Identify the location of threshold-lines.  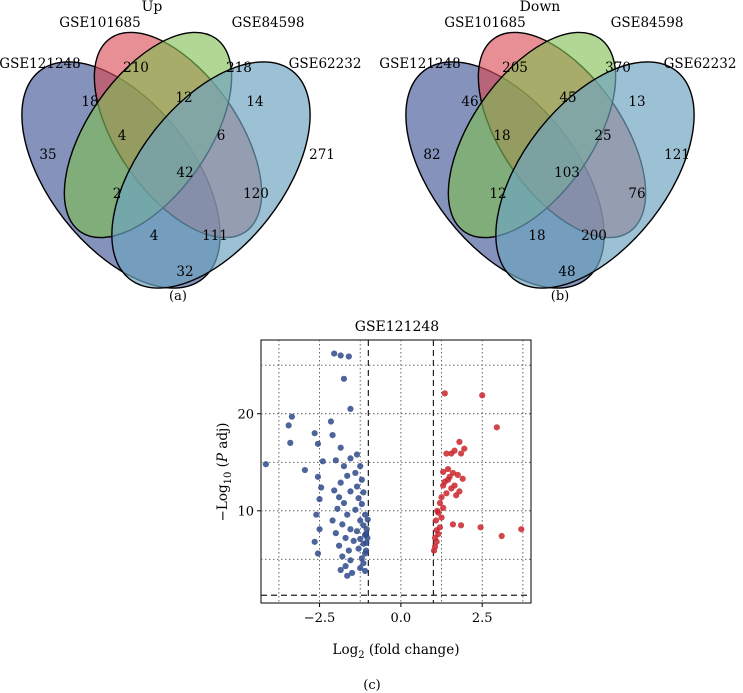
(396, 471).